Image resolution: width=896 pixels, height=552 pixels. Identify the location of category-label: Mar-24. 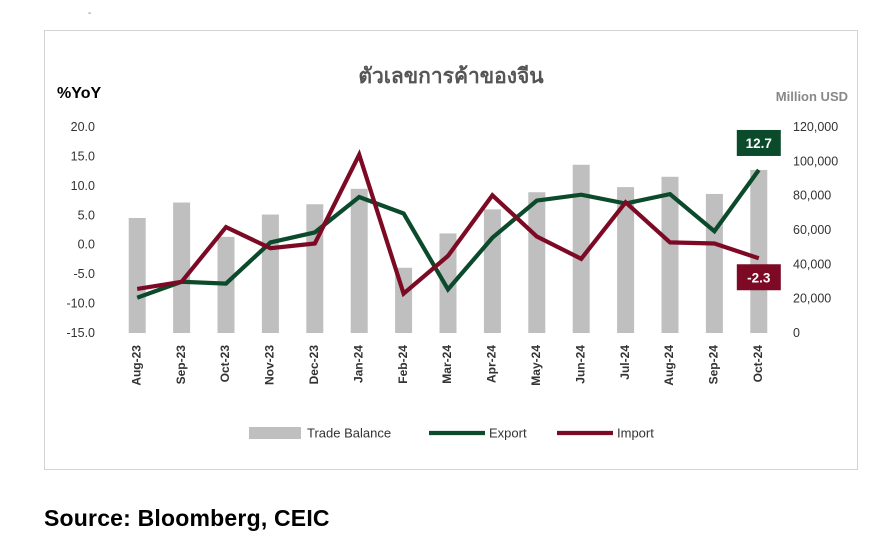
(447, 364).